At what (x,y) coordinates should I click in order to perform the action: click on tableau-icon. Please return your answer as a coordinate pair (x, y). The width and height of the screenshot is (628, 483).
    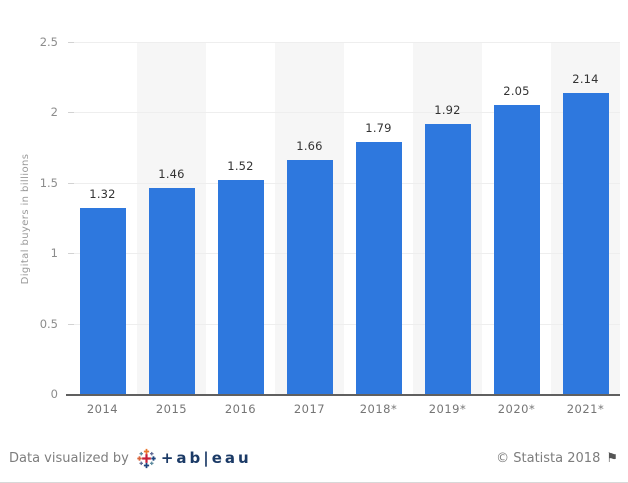
    Looking at the image, I should click on (146, 458).